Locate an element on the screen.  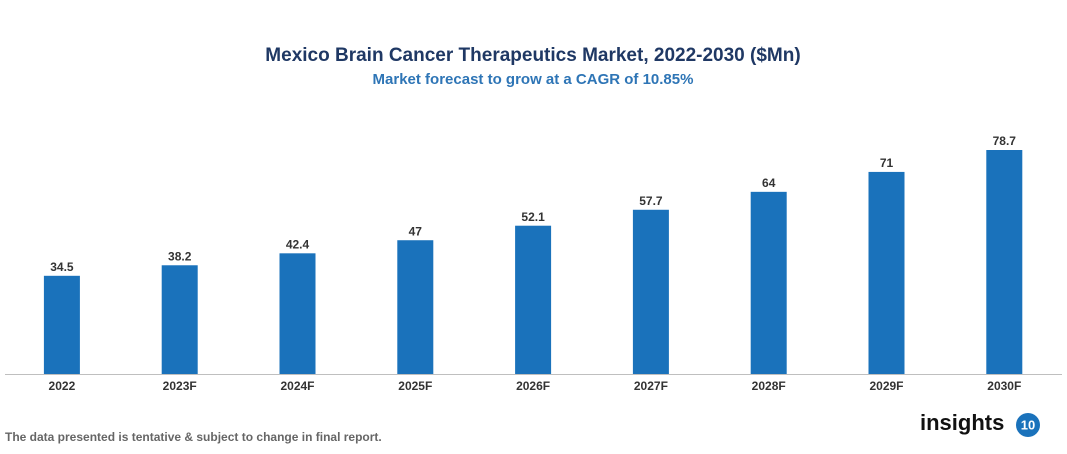
x-tick-label: 2026F is located at coordinates (533, 386).